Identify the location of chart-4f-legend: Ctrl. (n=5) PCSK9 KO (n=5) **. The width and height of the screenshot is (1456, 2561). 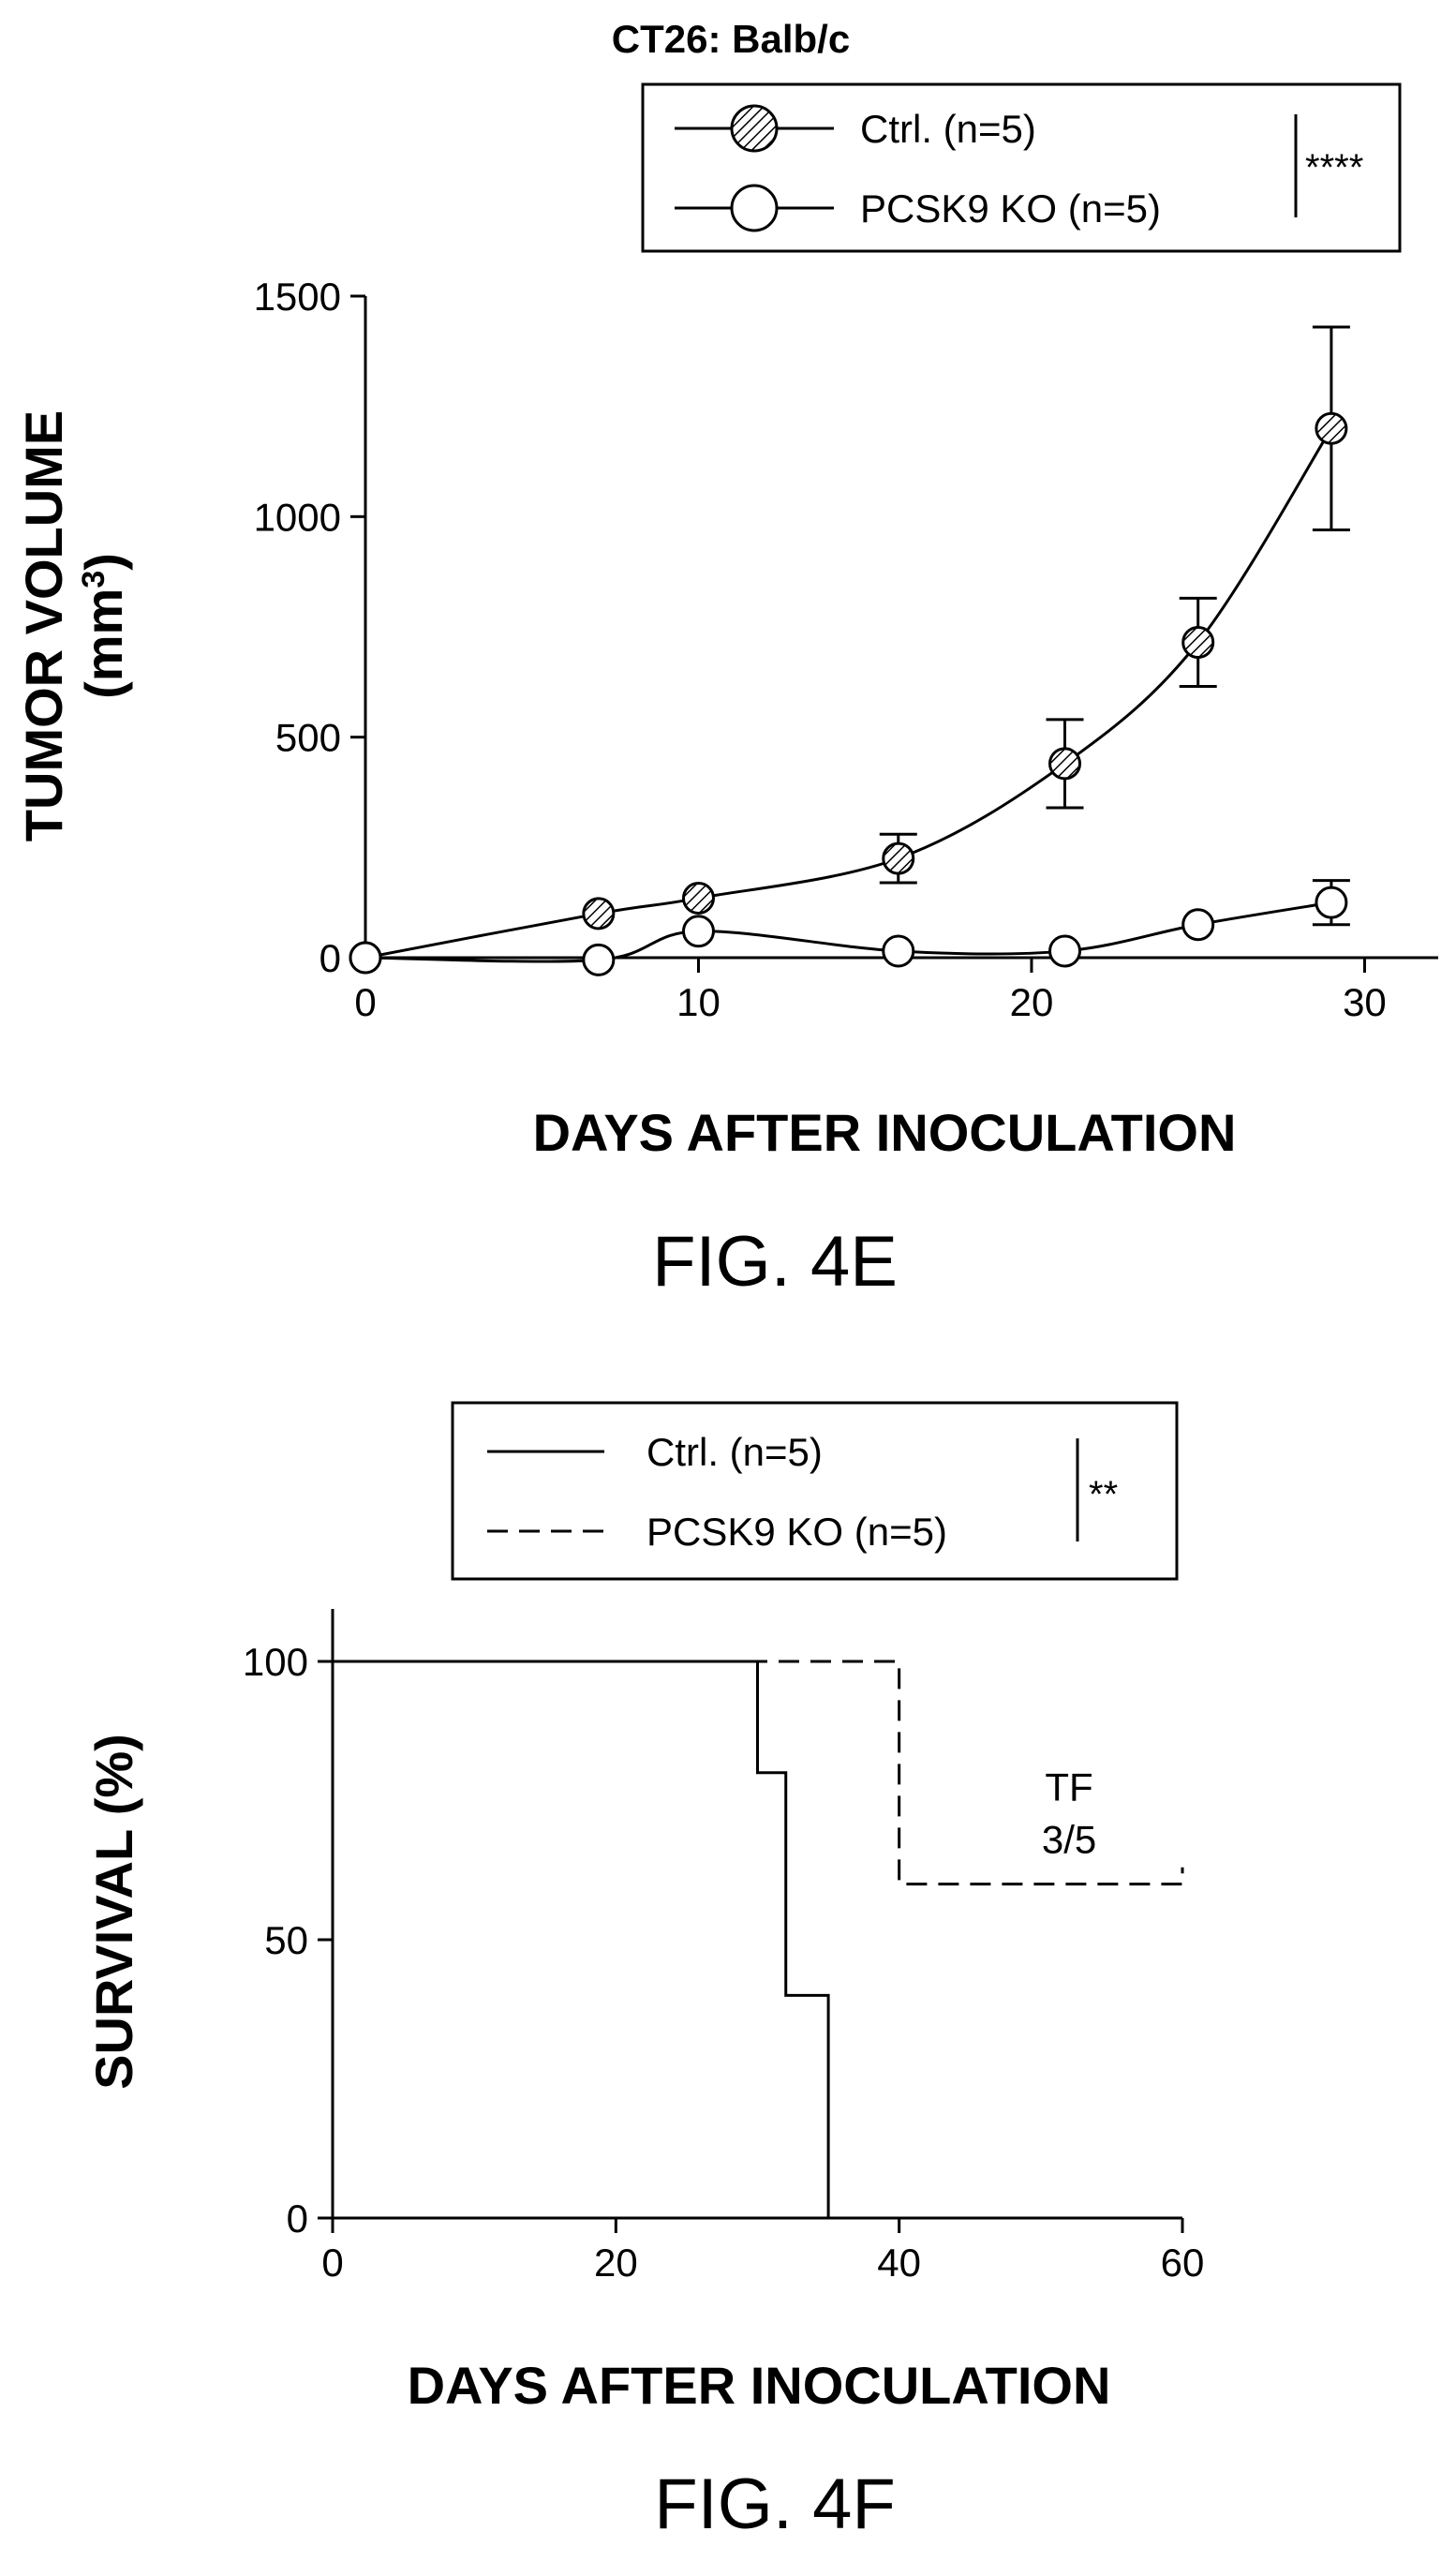
(815, 1491).